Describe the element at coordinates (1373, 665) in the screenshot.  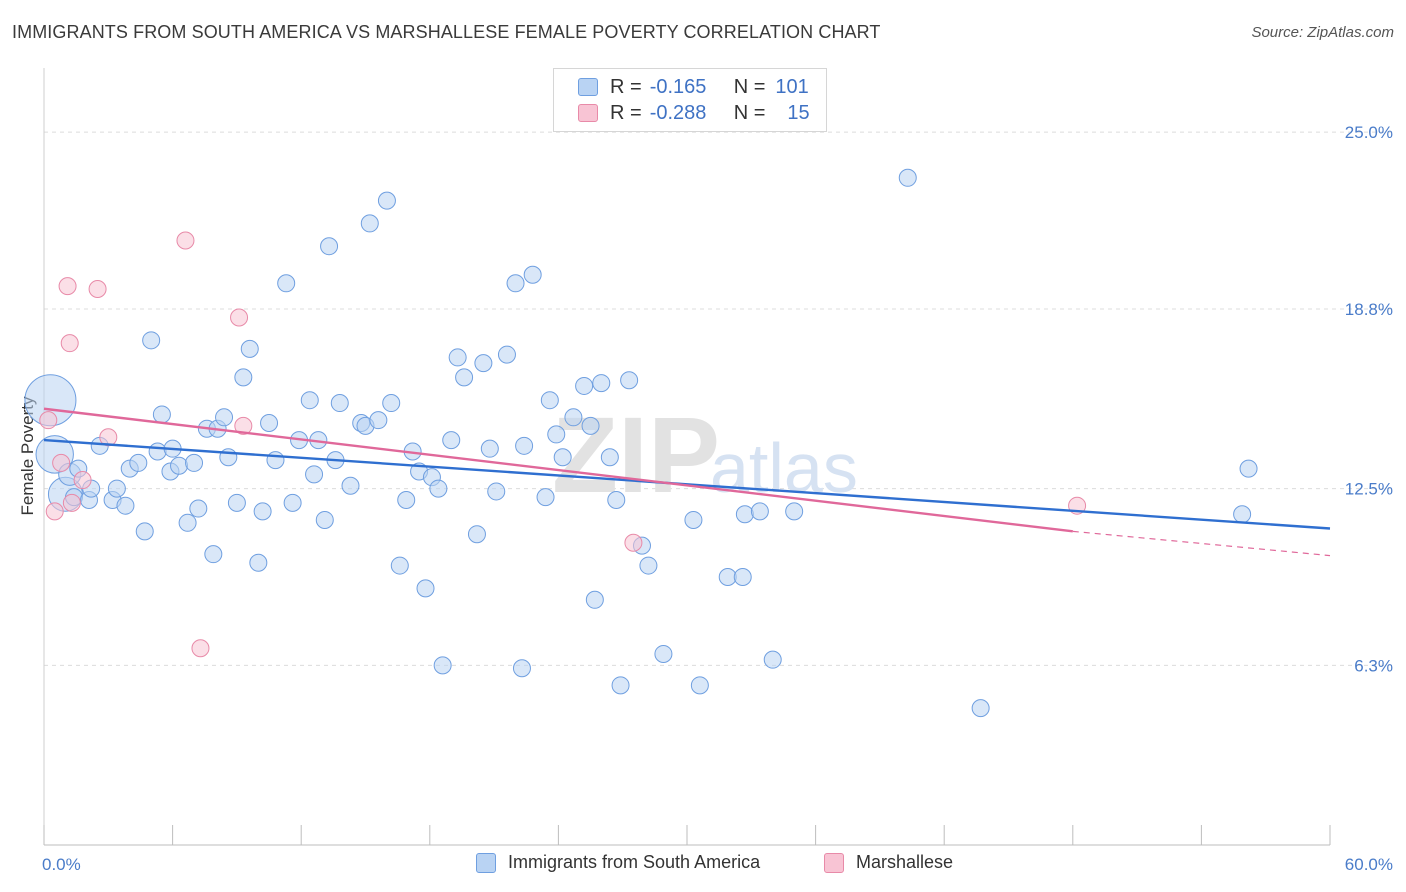
I see `y-tick-label: 6.3%` at that location.